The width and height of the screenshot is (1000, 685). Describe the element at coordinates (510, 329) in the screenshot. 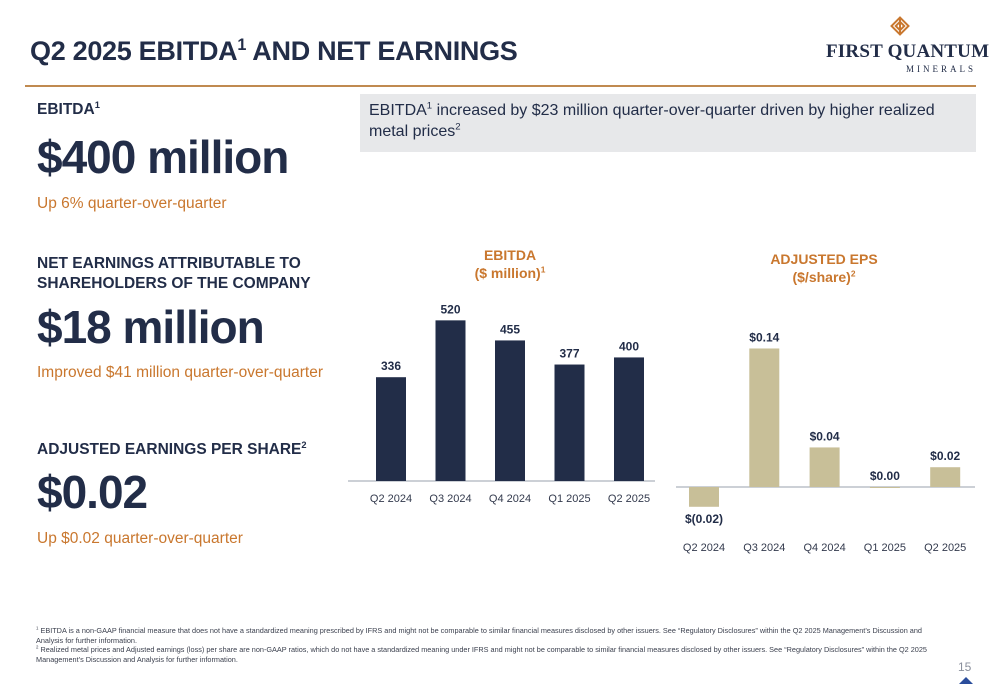

I see `data-label: 455` at that location.